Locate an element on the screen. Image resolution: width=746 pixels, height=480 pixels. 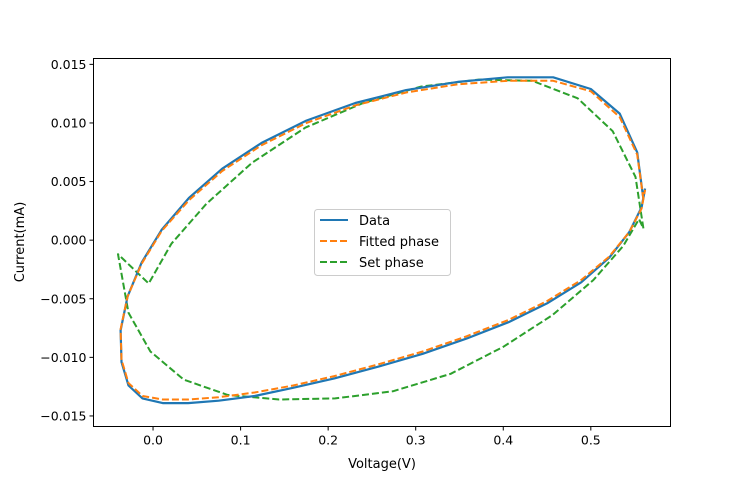
legend-box is located at coordinates (382, 242).